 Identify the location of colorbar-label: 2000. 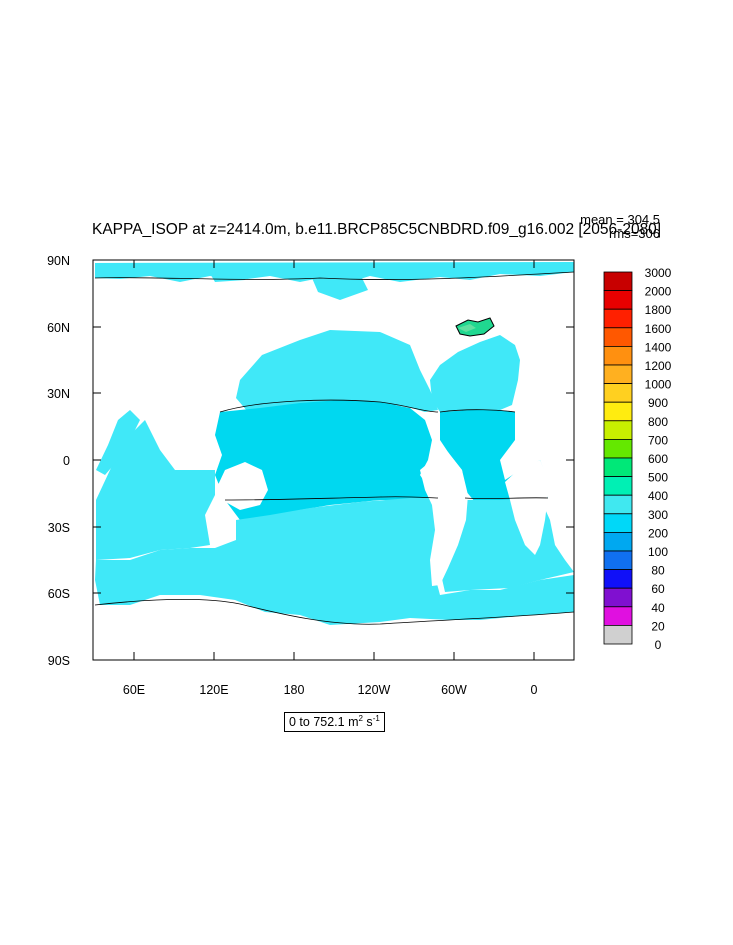
(658, 292).